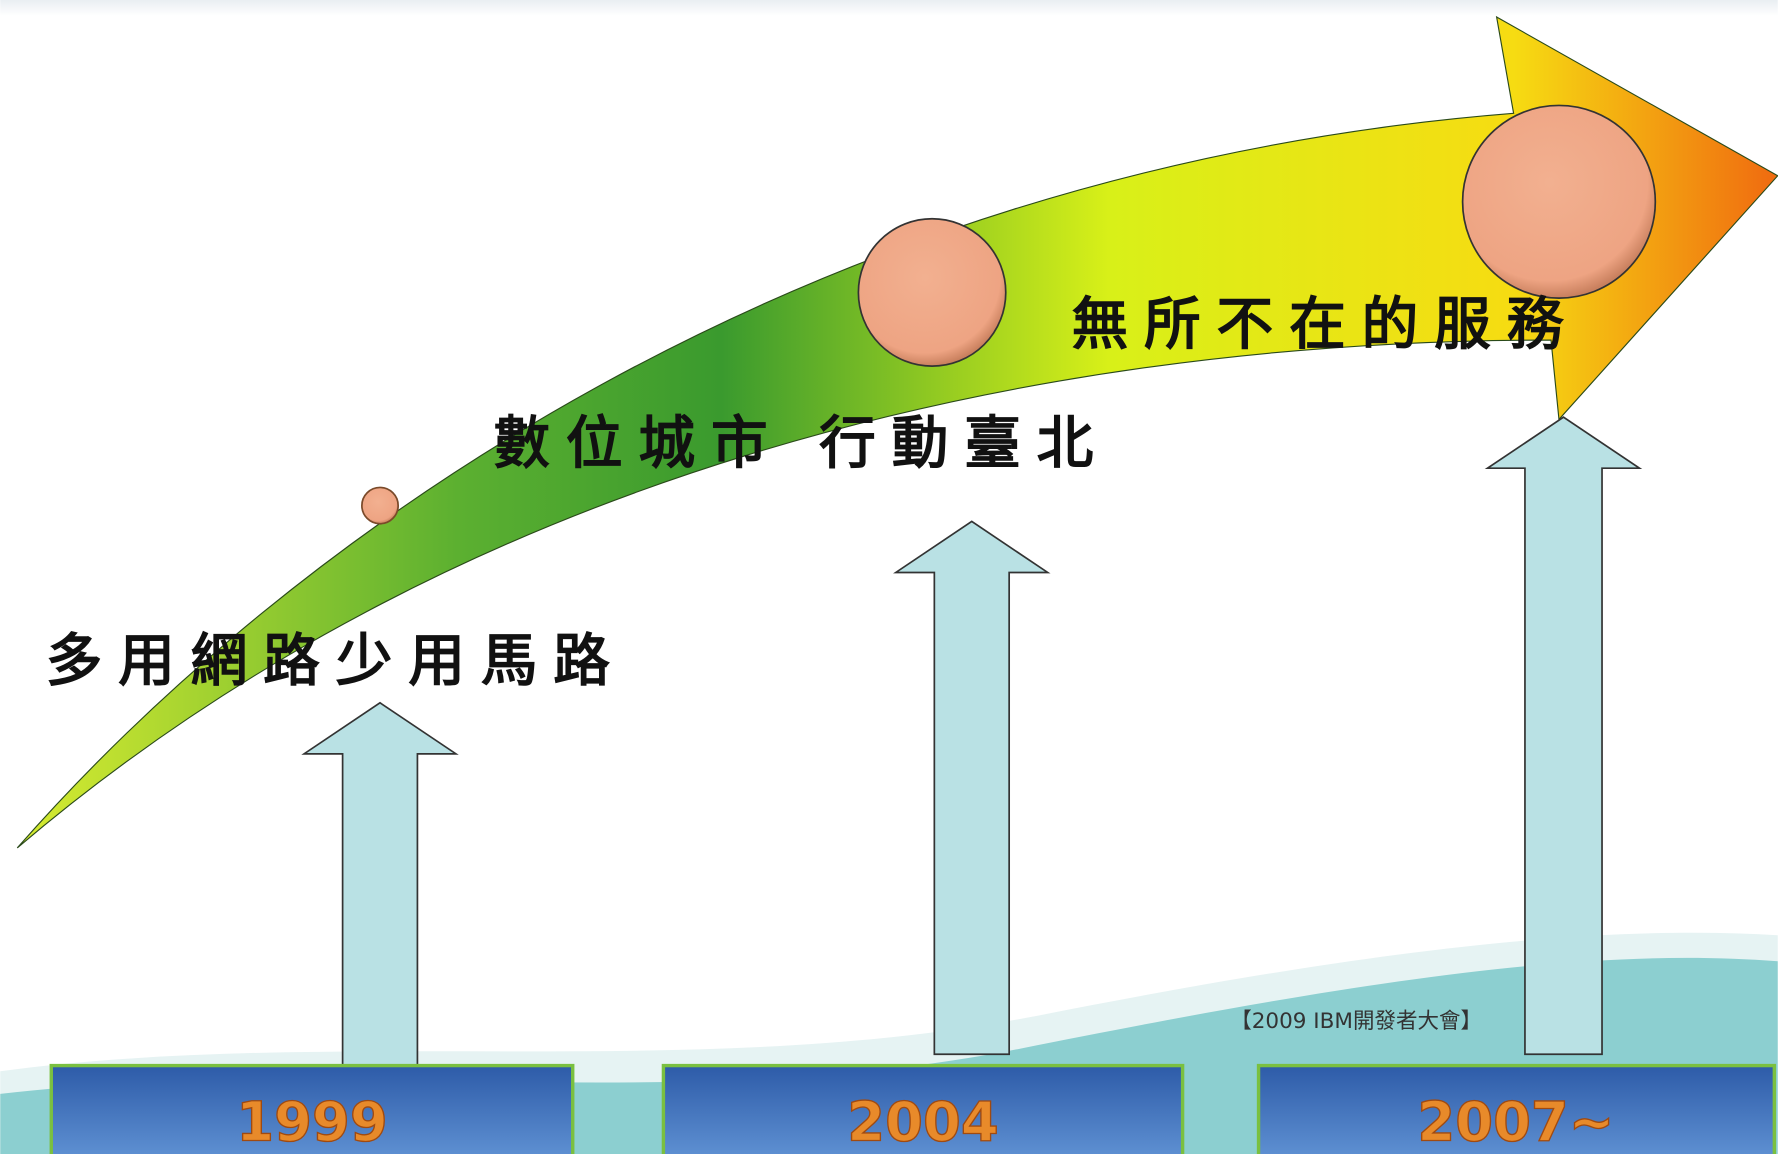 This screenshot has height=1154, width=1778. I want to click on year-label: 2007~, so click(1515, 1121).